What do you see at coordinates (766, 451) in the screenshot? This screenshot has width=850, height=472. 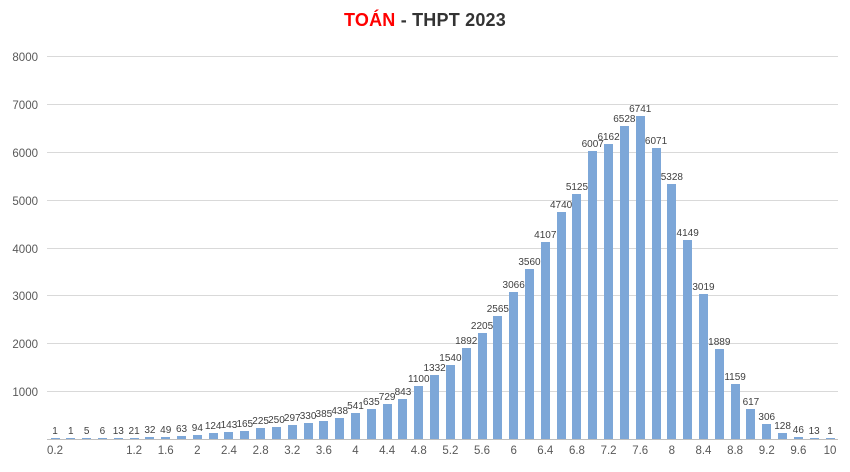 I see `x-tick-label: 9.2` at bounding box center [766, 451].